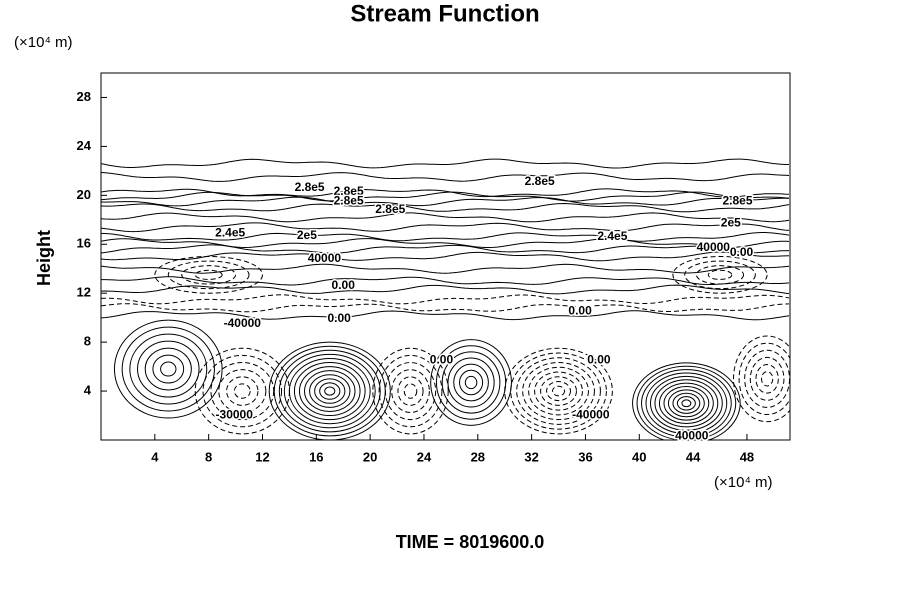 The image size is (900, 600). What do you see at coordinates (235, 415) in the screenshot?
I see `contour-label: -30000` at bounding box center [235, 415].